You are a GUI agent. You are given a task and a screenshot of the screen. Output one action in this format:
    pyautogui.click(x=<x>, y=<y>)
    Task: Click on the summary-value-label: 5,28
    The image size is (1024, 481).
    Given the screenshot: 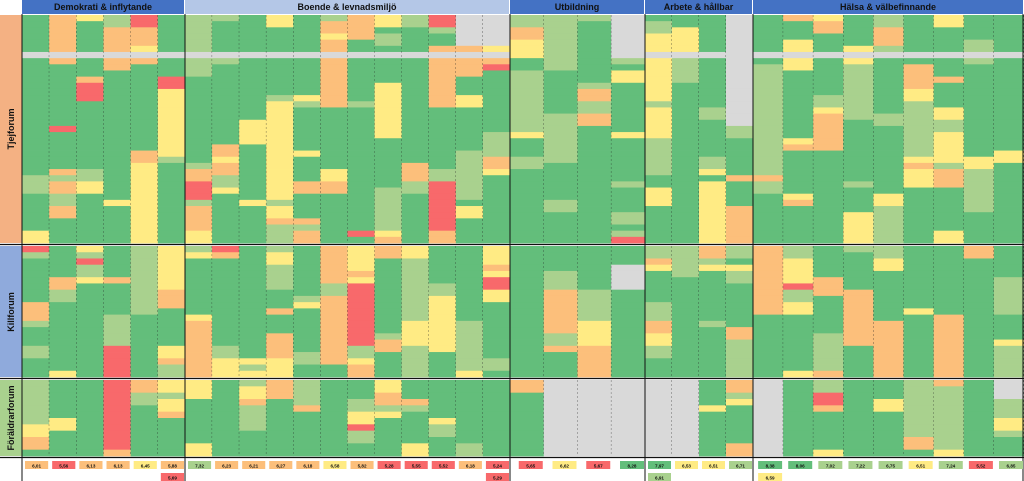 What is the action you would take?
    pyautogui.click(x=389, y=465)
    